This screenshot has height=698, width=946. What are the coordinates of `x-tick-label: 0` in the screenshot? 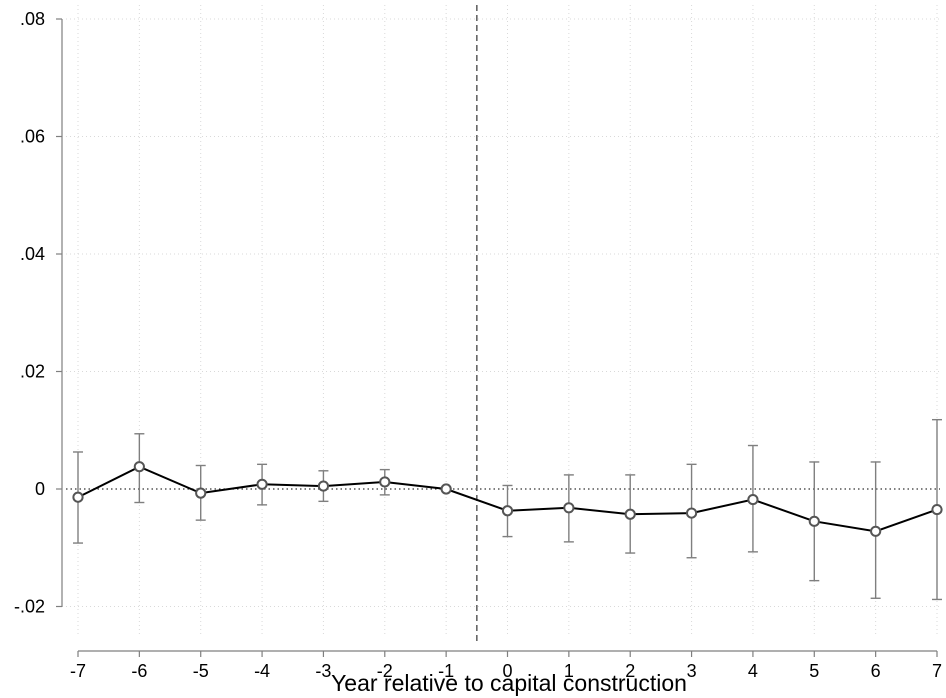 It's located at (507, 671).